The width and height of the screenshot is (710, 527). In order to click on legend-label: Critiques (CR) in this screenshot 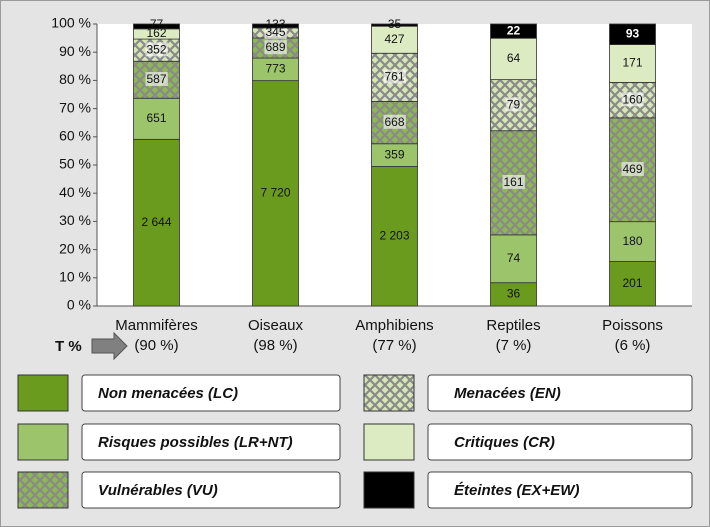, I will do `click(504, 442)`.